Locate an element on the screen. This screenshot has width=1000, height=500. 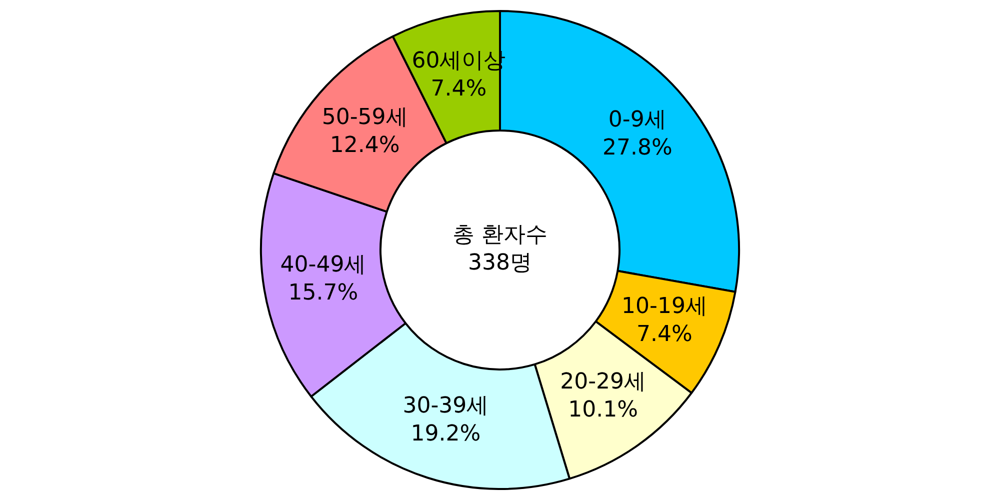
slice-label: 0-9세 is located at coordinates (637, 120).